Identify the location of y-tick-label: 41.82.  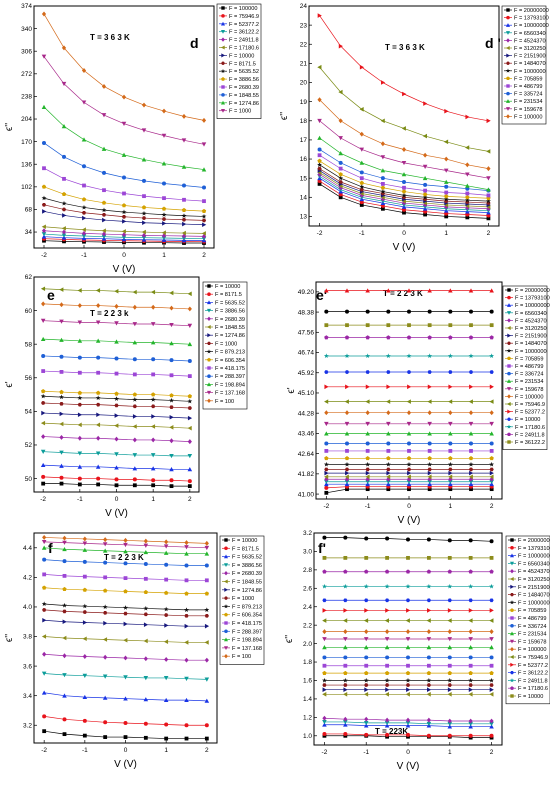
(306, 474).